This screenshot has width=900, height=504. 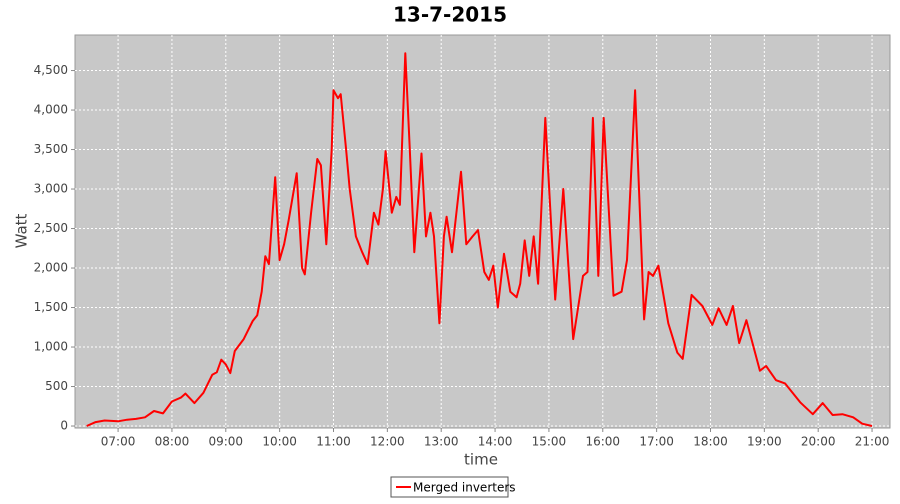 I want to click on x-tick-label: 16:00, so click(x=602, y=442).